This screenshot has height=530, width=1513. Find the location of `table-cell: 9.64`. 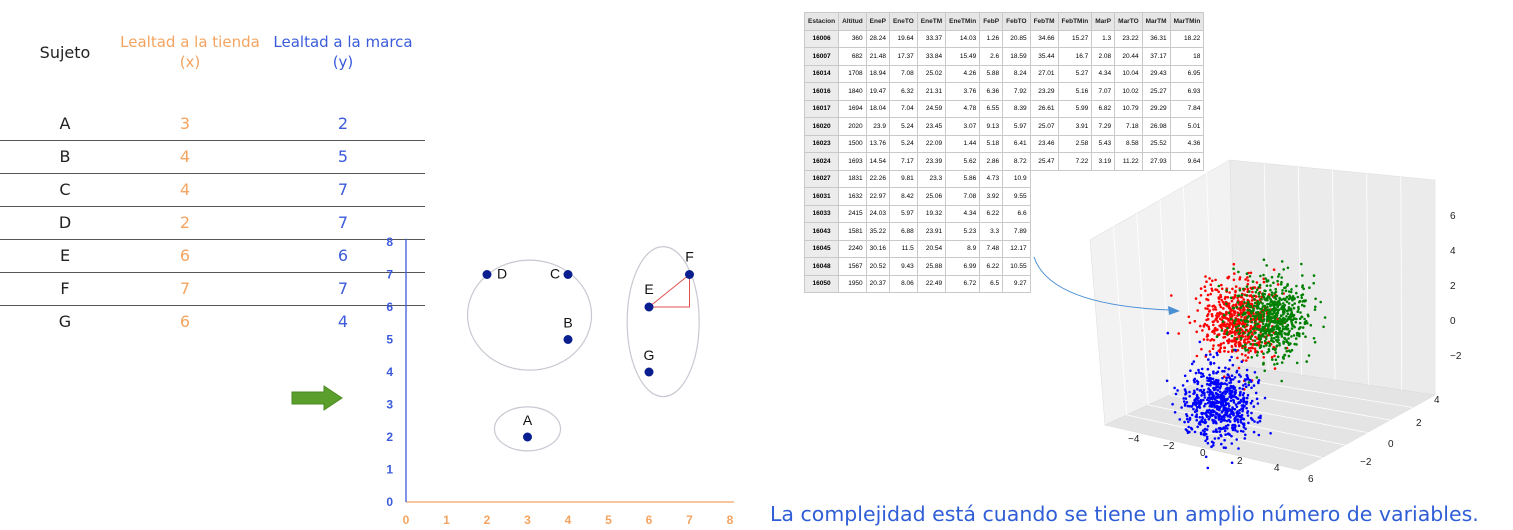

table-cell: 9.64 is located at coordinates (1187, 161).